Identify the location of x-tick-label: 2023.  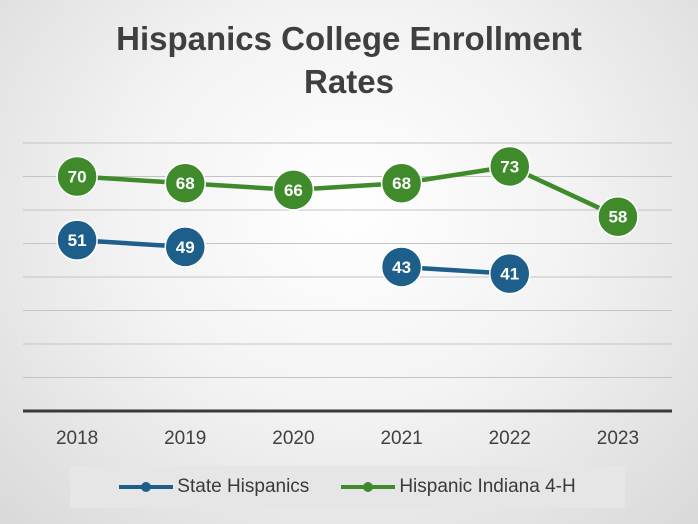
(618, 438).